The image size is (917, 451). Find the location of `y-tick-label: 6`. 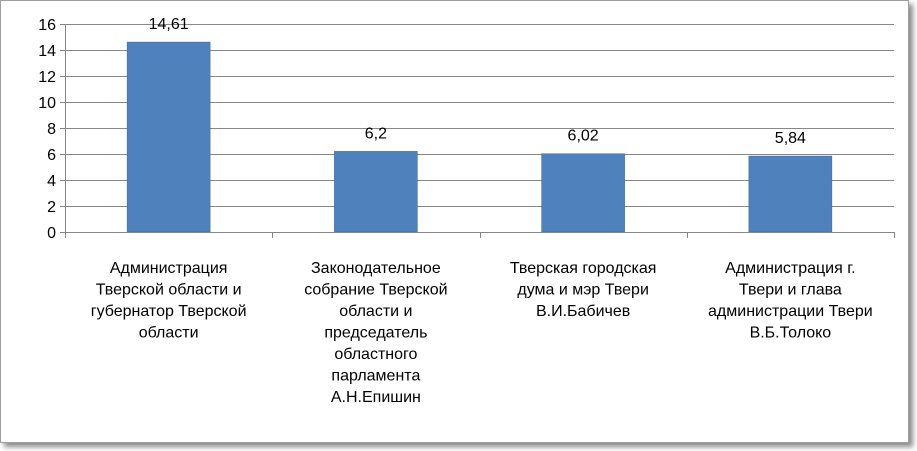

y-tick-label: 6 is located at coordinates (51, 155).